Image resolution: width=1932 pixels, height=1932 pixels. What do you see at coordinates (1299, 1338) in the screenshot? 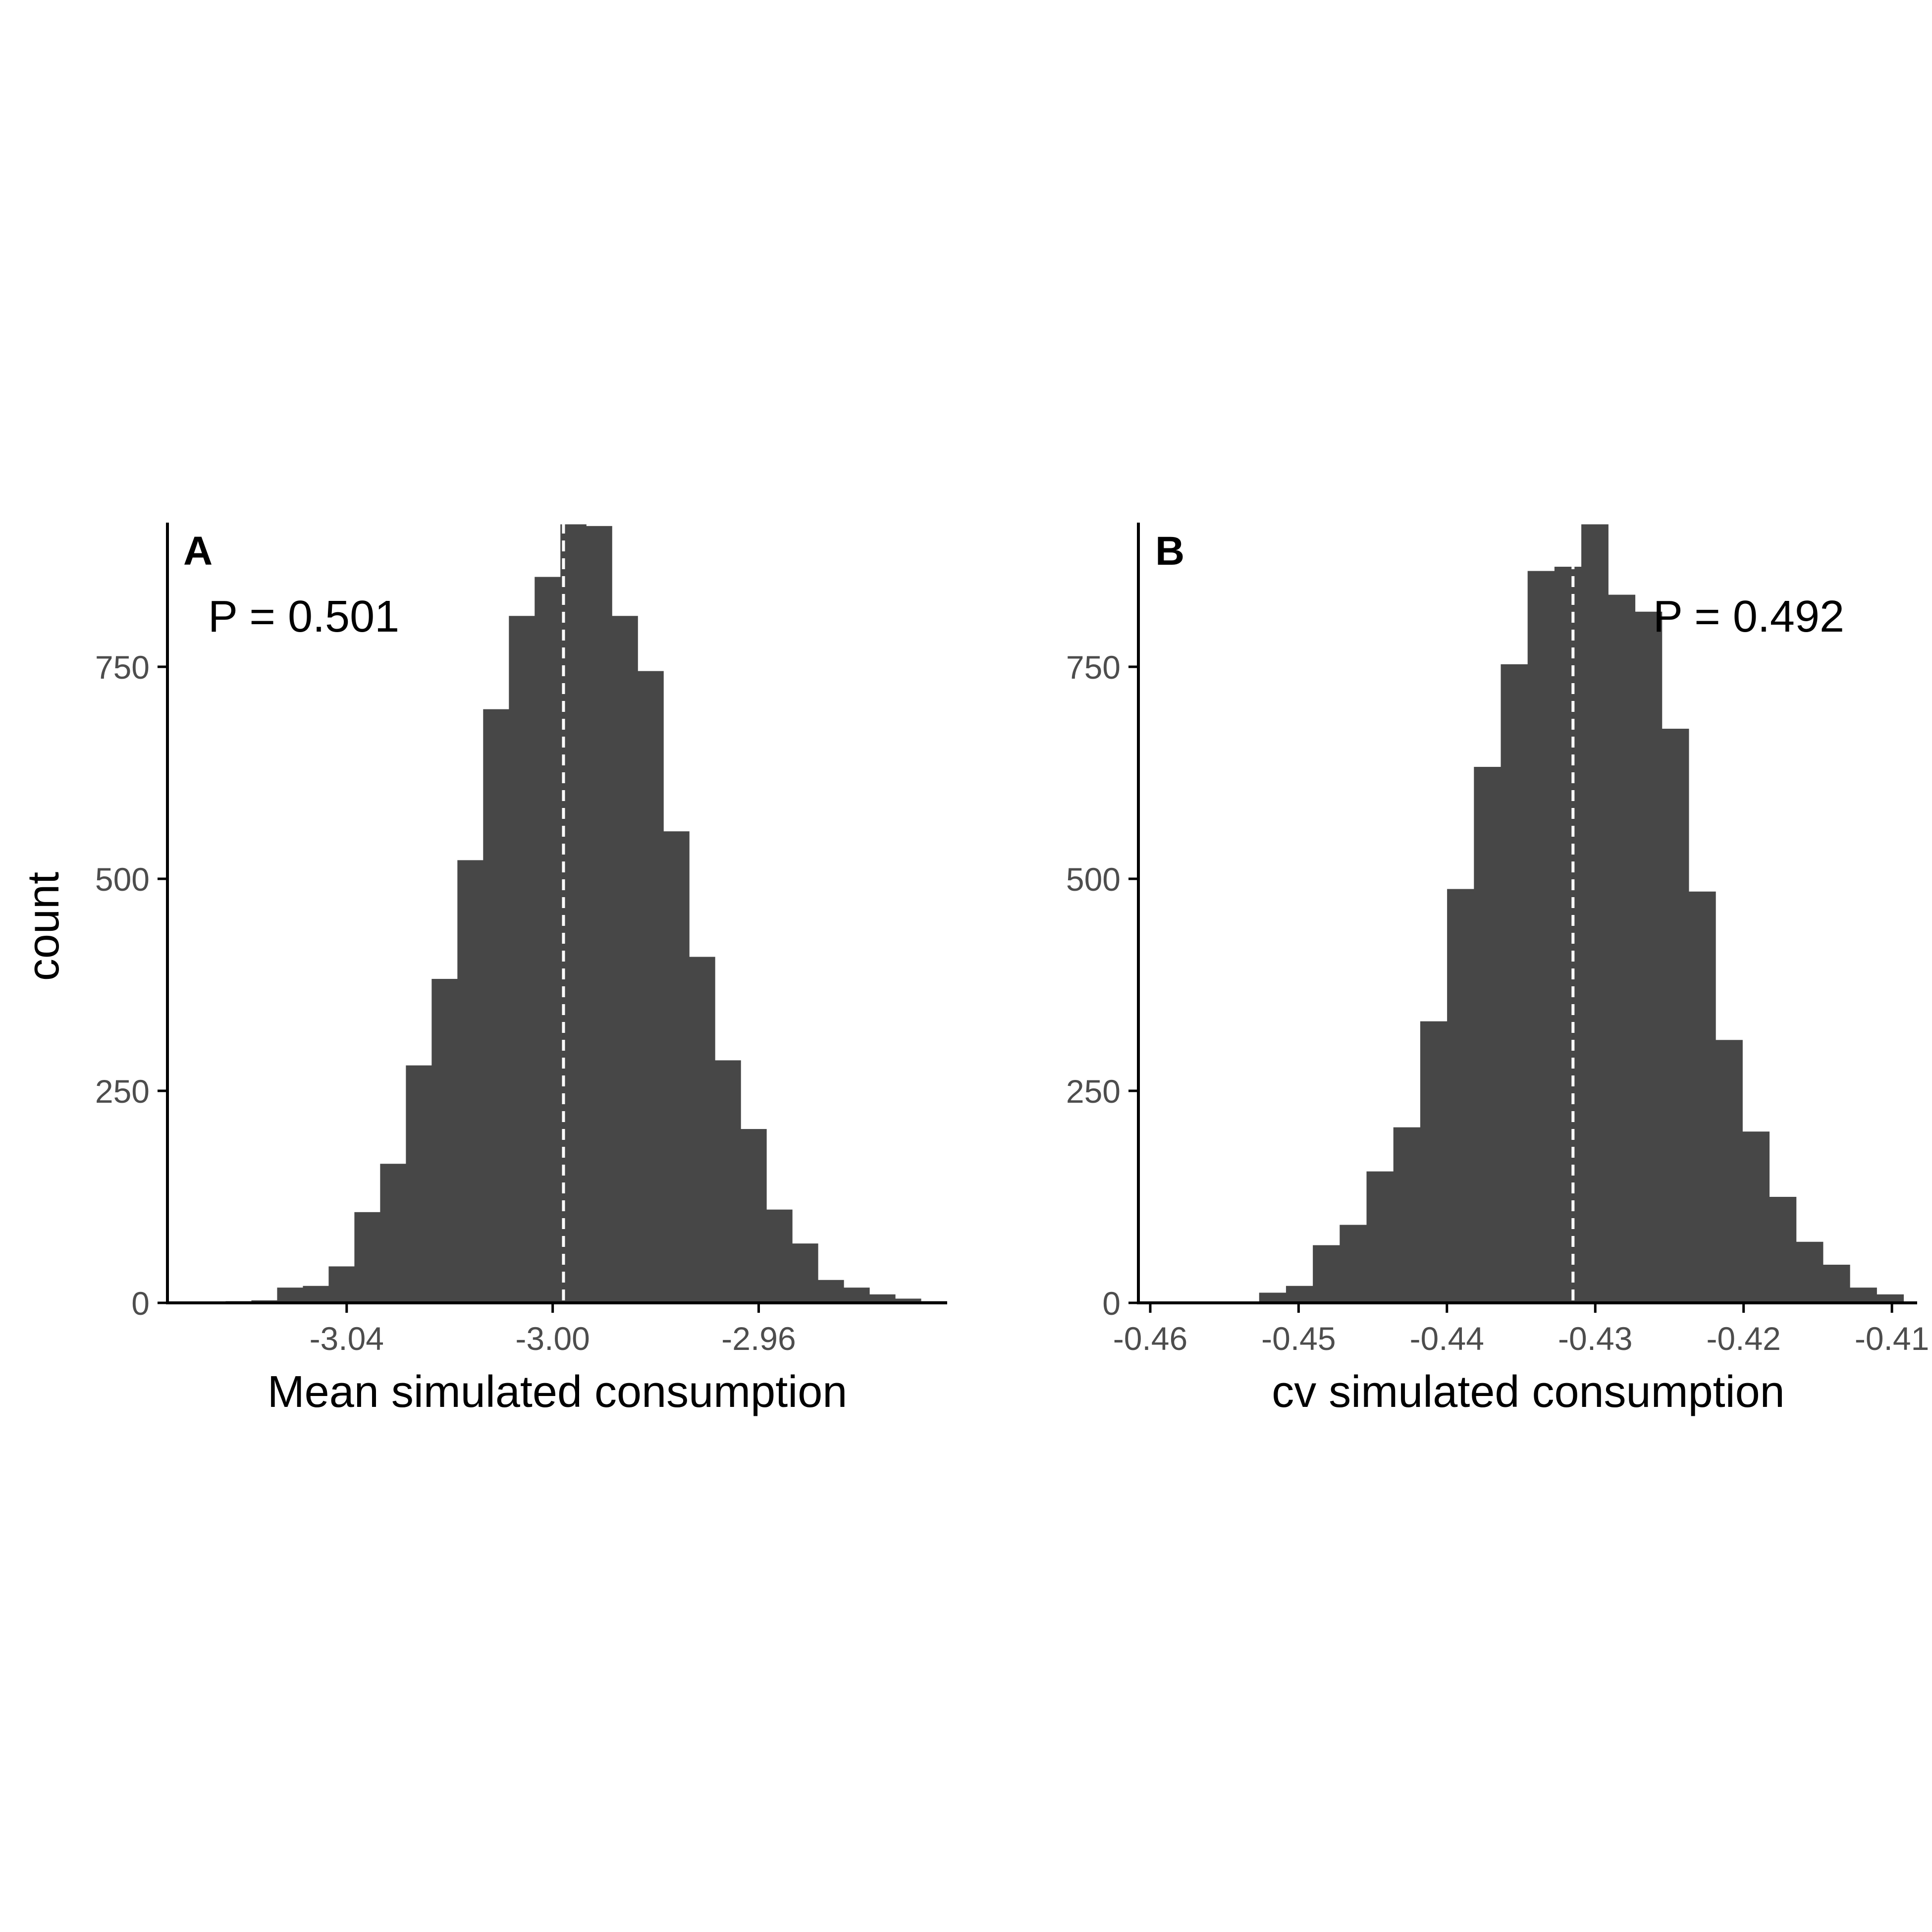
I see `panel-b-x-tick-label: -0.45` at bounding box center [1299, 1338].